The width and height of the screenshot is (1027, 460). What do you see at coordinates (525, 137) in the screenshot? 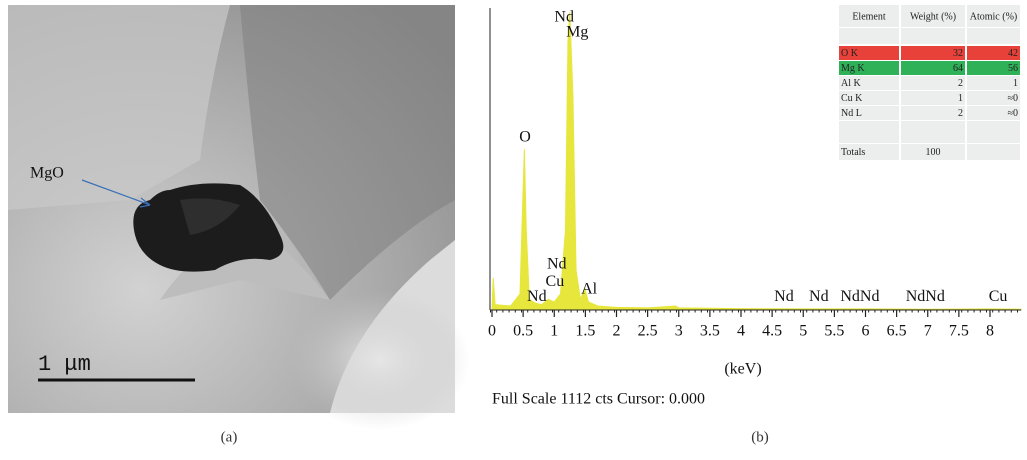
I see `peak-label: O` at bounding box center [525, 137].